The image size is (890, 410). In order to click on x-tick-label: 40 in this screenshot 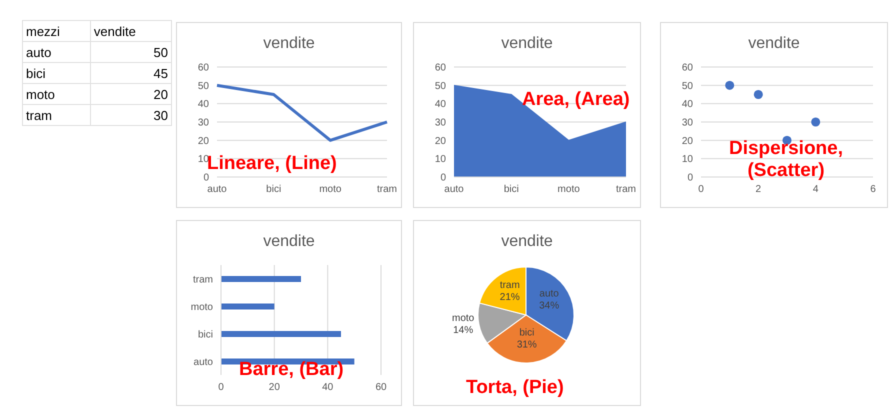, I will do `click(328, 388)`.